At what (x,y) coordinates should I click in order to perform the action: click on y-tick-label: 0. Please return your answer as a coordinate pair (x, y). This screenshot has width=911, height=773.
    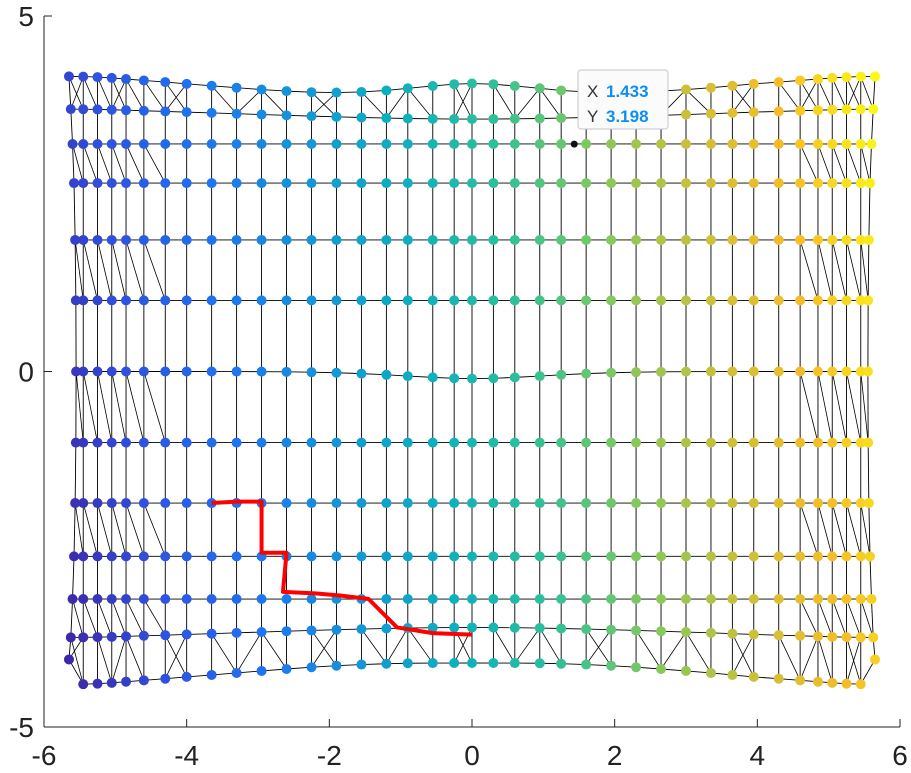
    Looking at the image, I should click on (26, 372).